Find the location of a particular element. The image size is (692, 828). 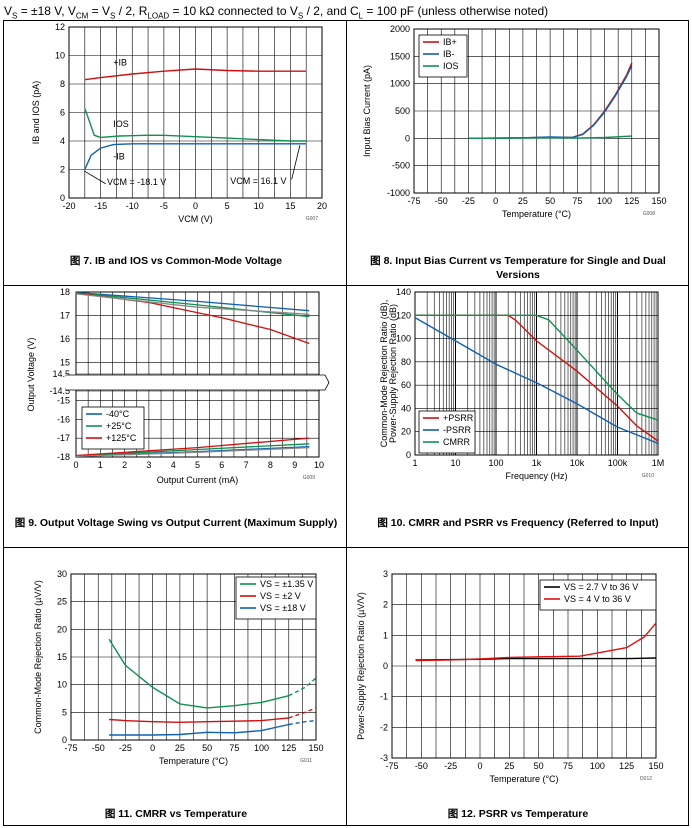

y-tick-label: 12 is located at coordinates (60, 27).